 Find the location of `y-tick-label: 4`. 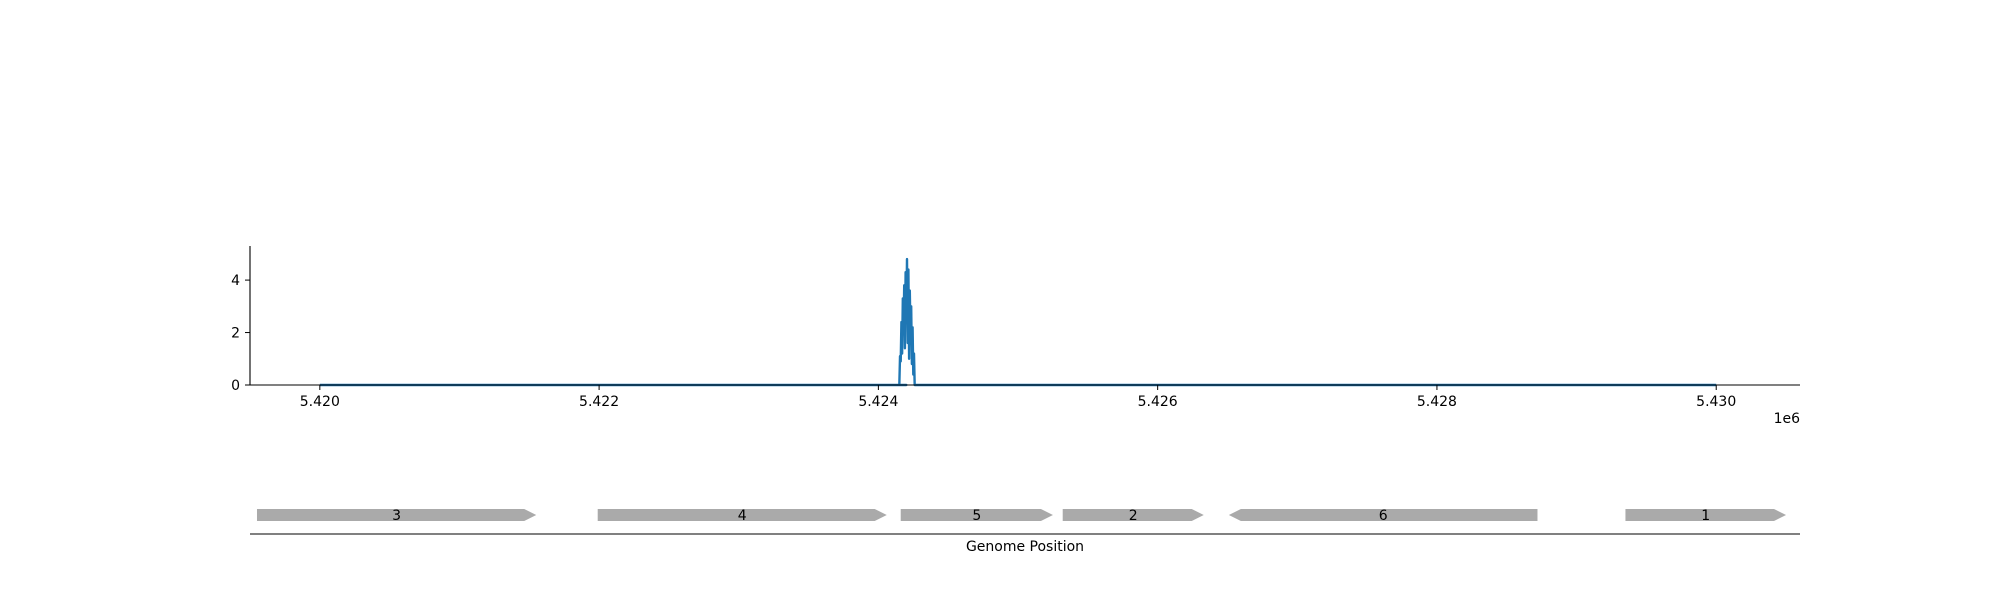

y-tick-label: 4 is located at coordinates (235, 281).